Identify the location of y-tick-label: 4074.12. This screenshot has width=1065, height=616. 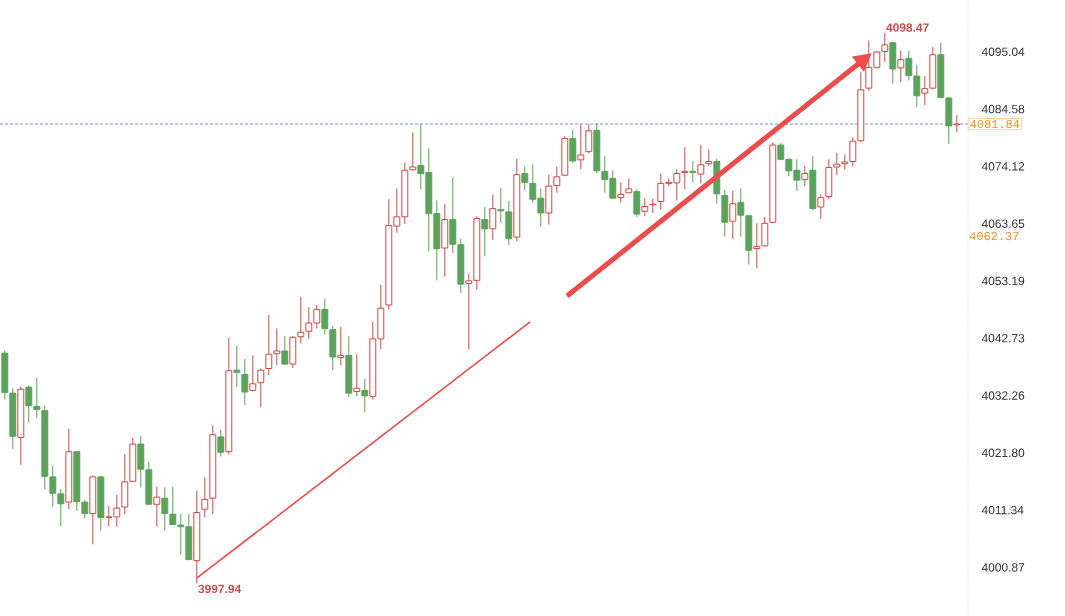
(1003, 166).